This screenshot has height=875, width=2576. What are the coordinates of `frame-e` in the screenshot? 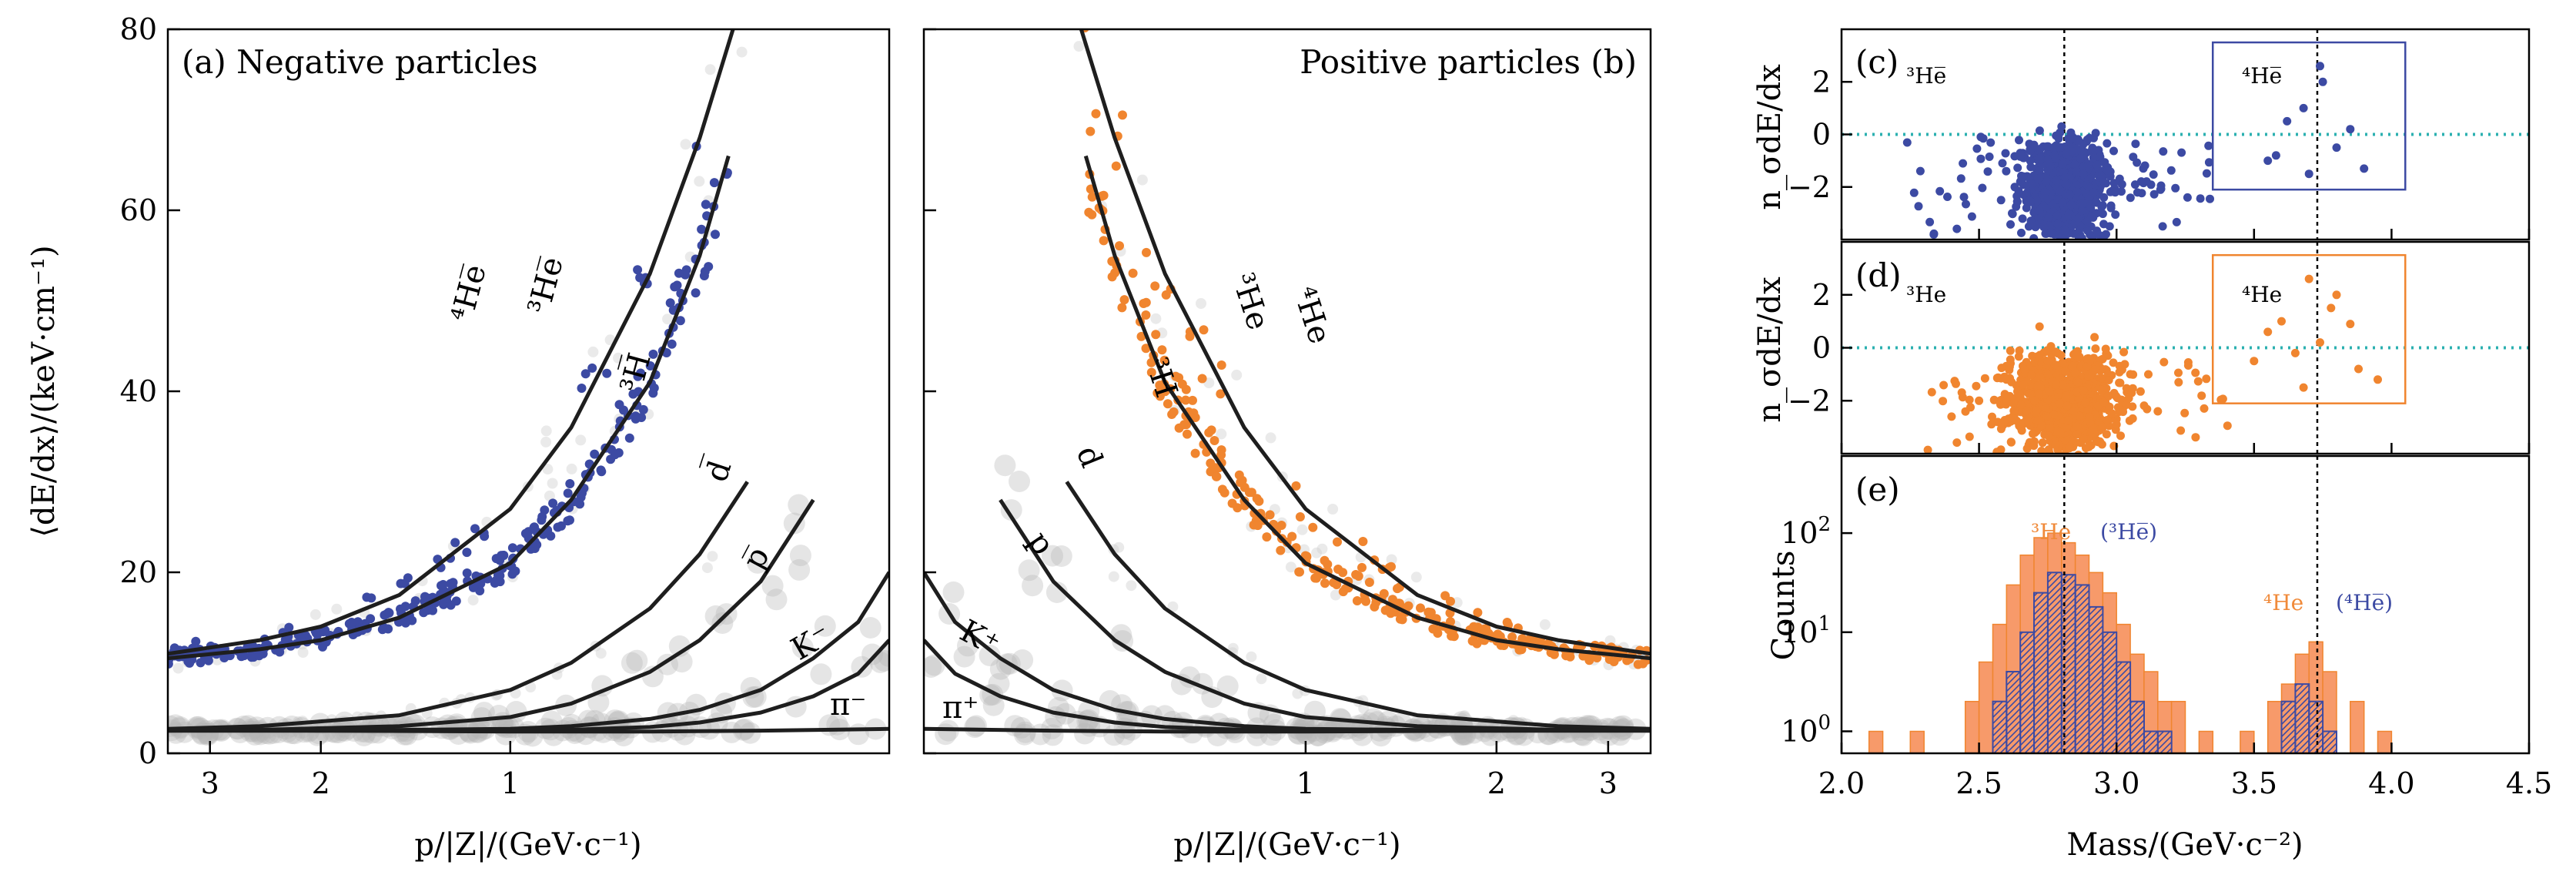 It's located at (2186, 604).